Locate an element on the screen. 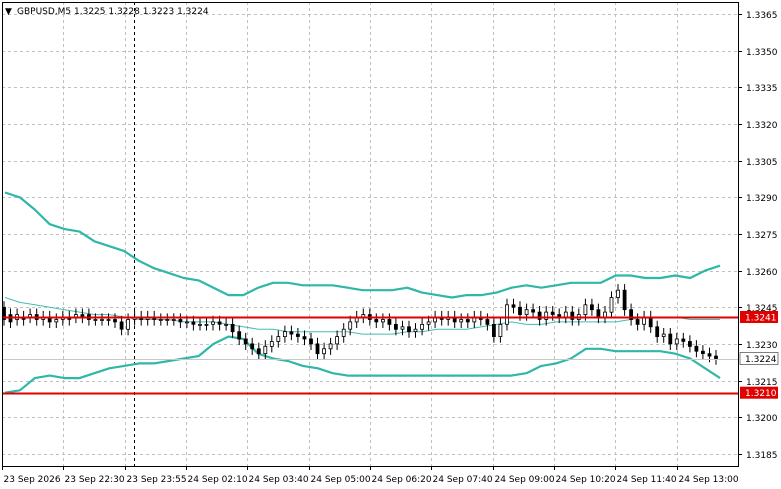  x-tick-label: 24 Sep 02:10 is located at coordinates (218, 480).